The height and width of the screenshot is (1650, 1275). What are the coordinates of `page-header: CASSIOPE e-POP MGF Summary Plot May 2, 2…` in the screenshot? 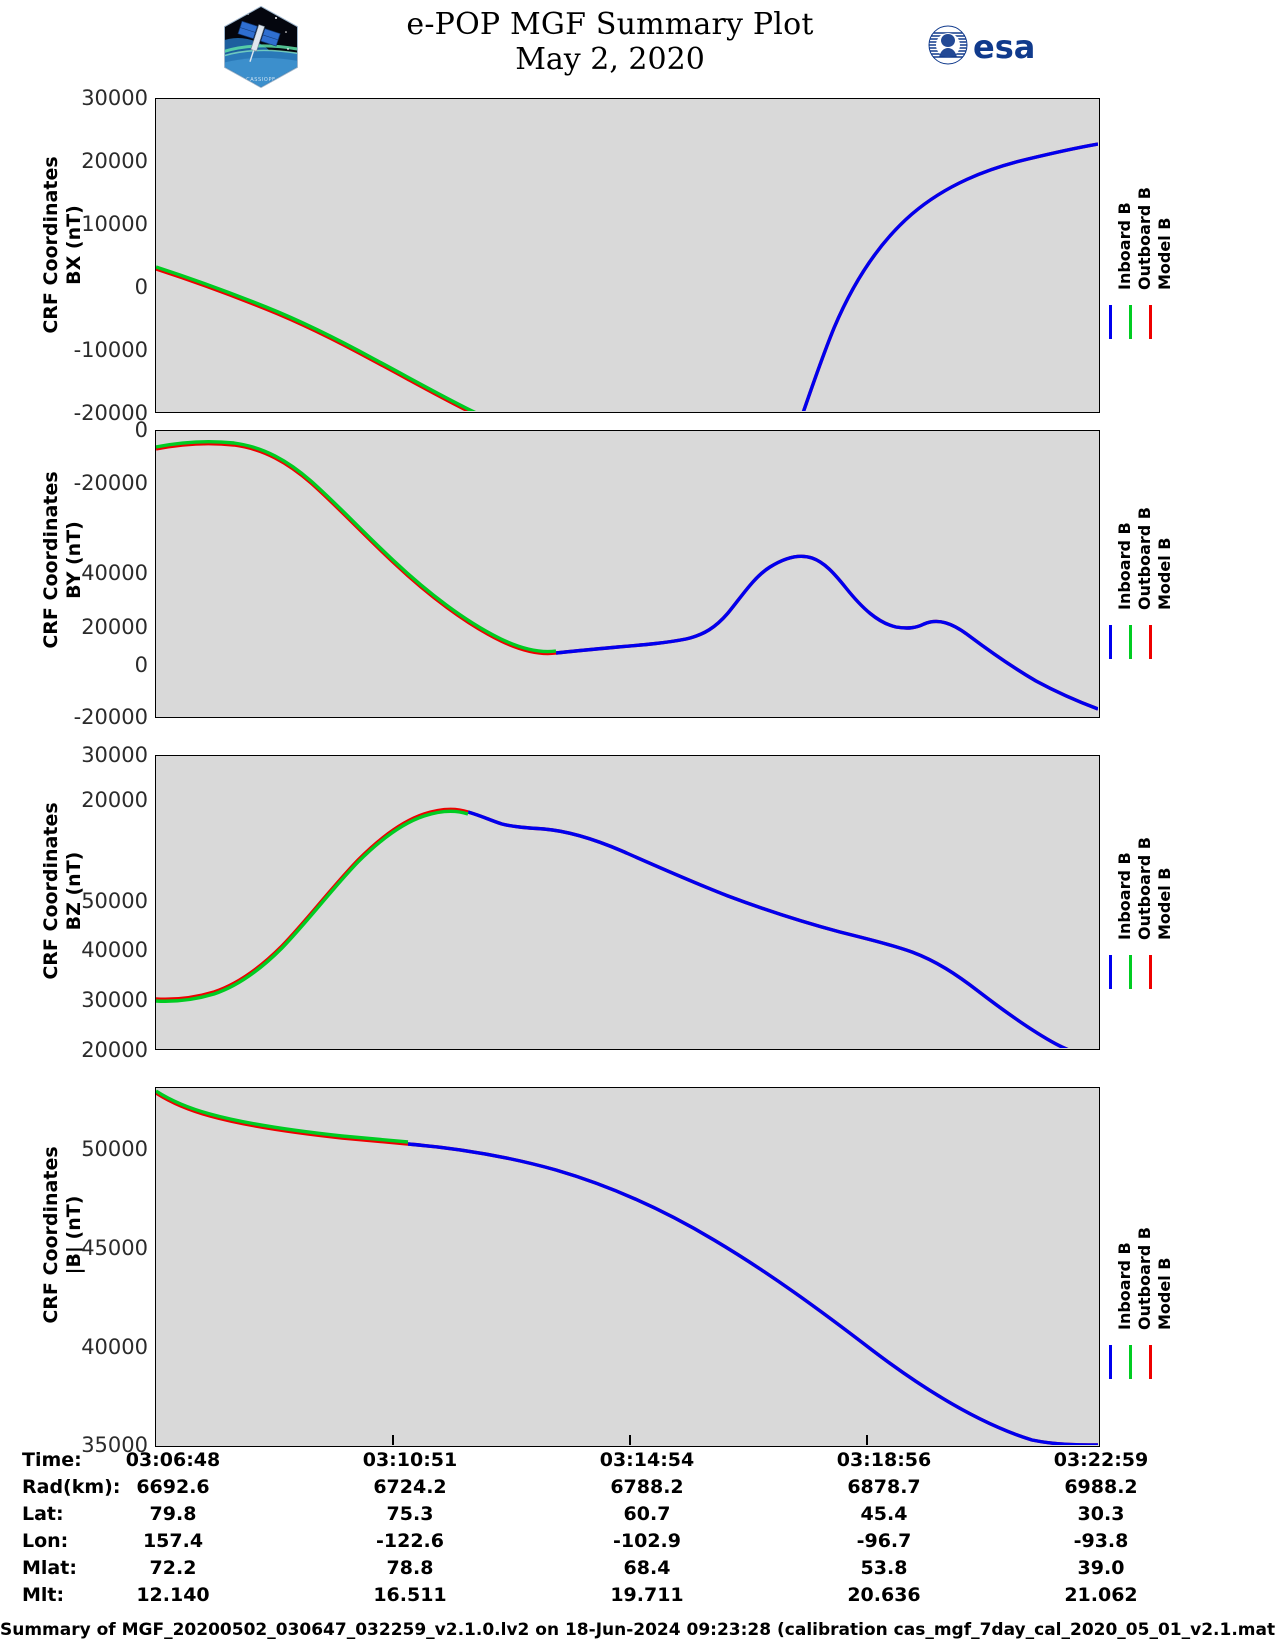 It's located at (637, 47).